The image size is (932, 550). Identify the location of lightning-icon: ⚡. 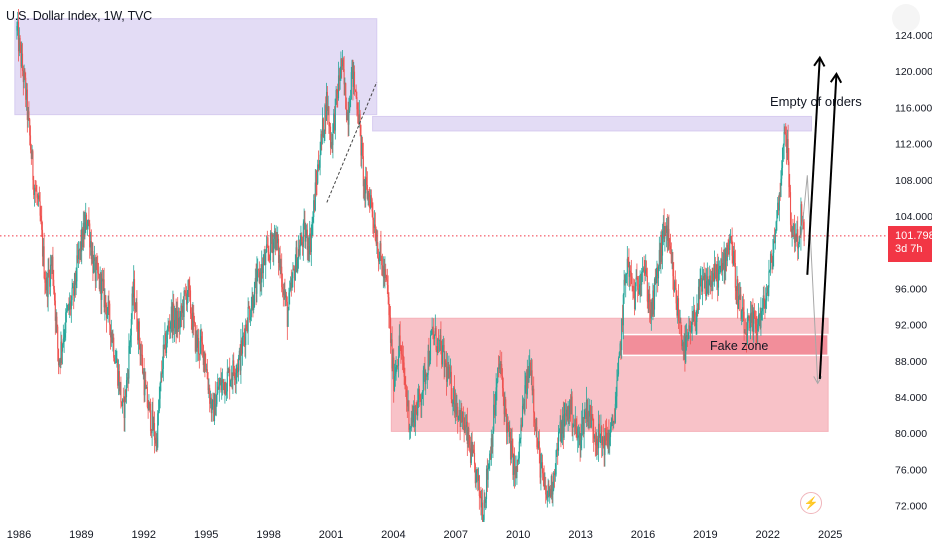
(811, 503).